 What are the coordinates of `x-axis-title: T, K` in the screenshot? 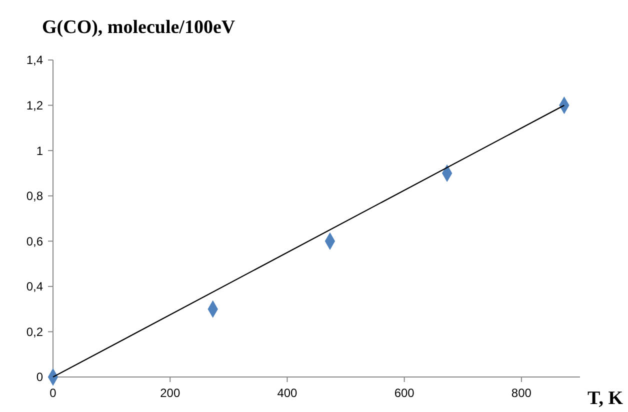 It's located at (605, 398).